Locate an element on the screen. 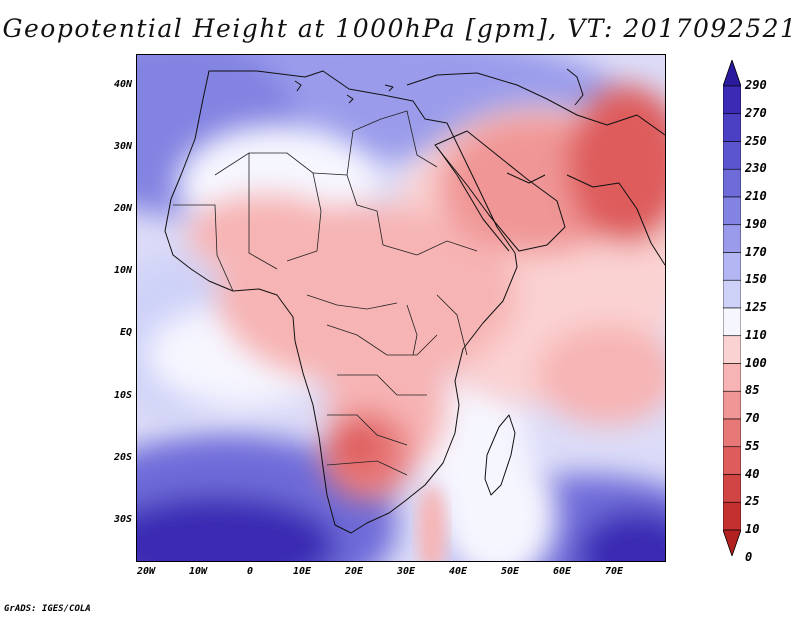 The height and width of the screenshot is (618, 800). lon-label-10w: 10W is located at coordinates (198, 571).